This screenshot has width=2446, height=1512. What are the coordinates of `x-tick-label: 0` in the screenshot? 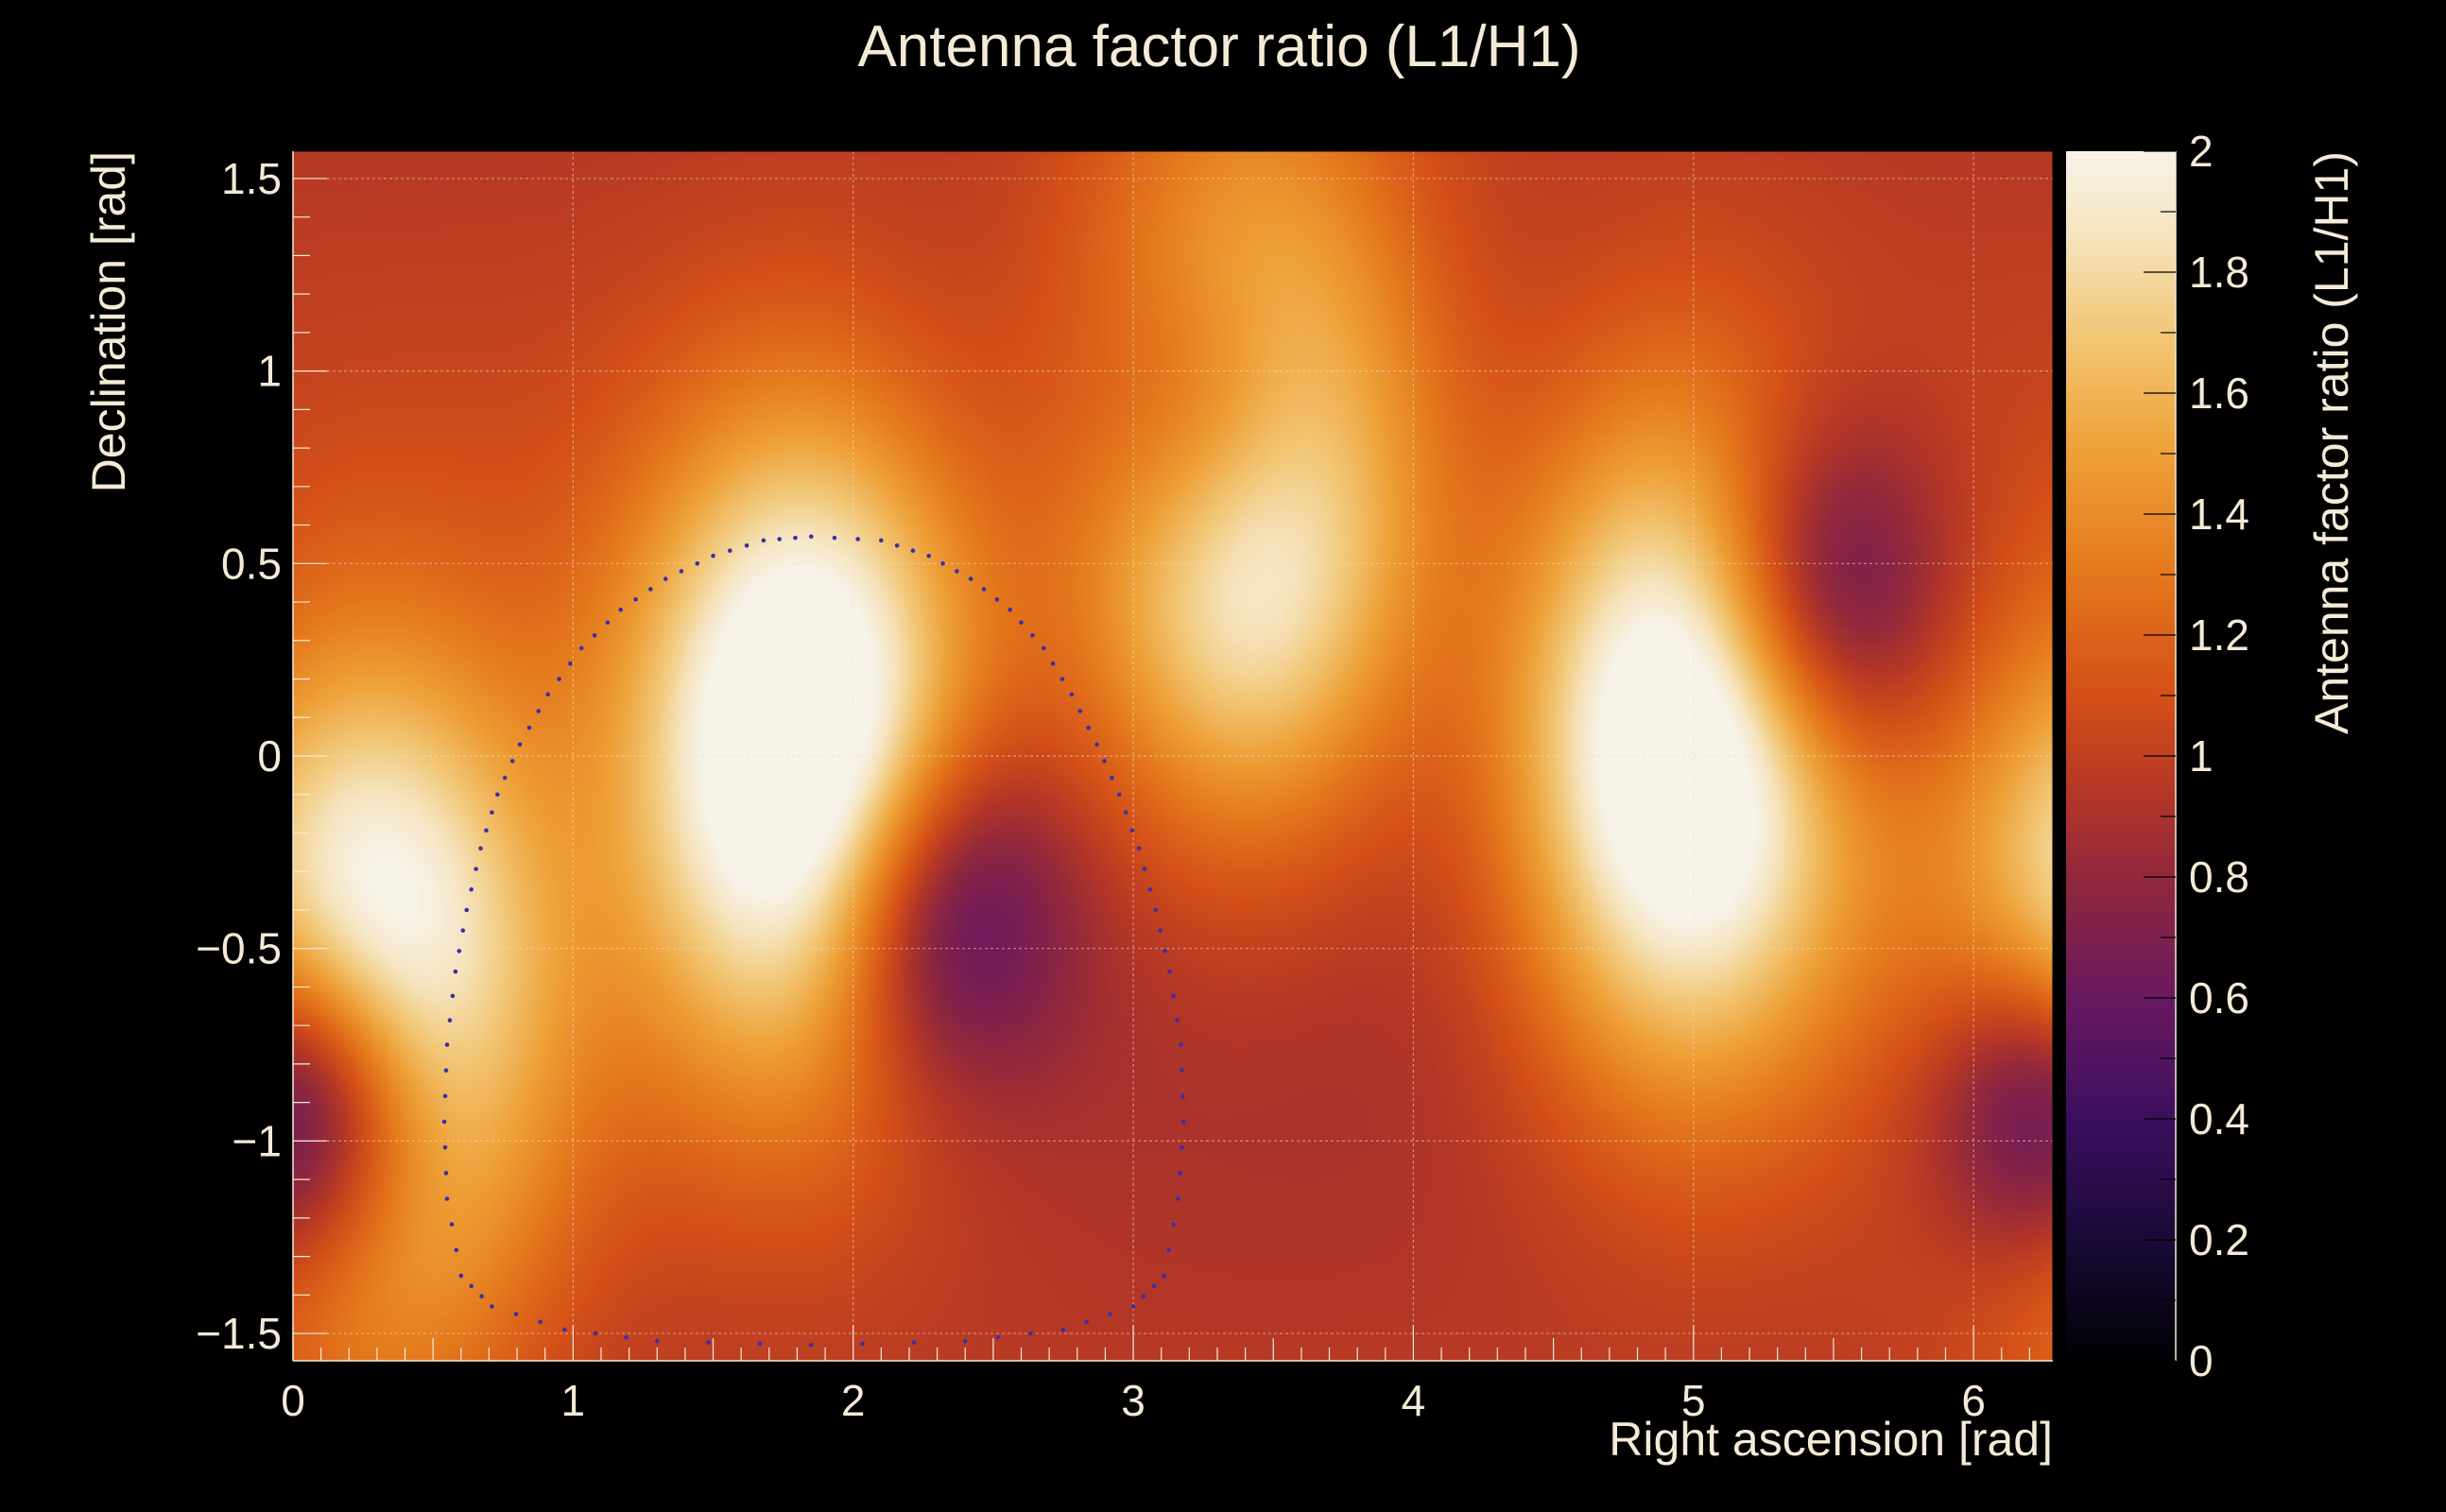 It's located at (293, 1400).